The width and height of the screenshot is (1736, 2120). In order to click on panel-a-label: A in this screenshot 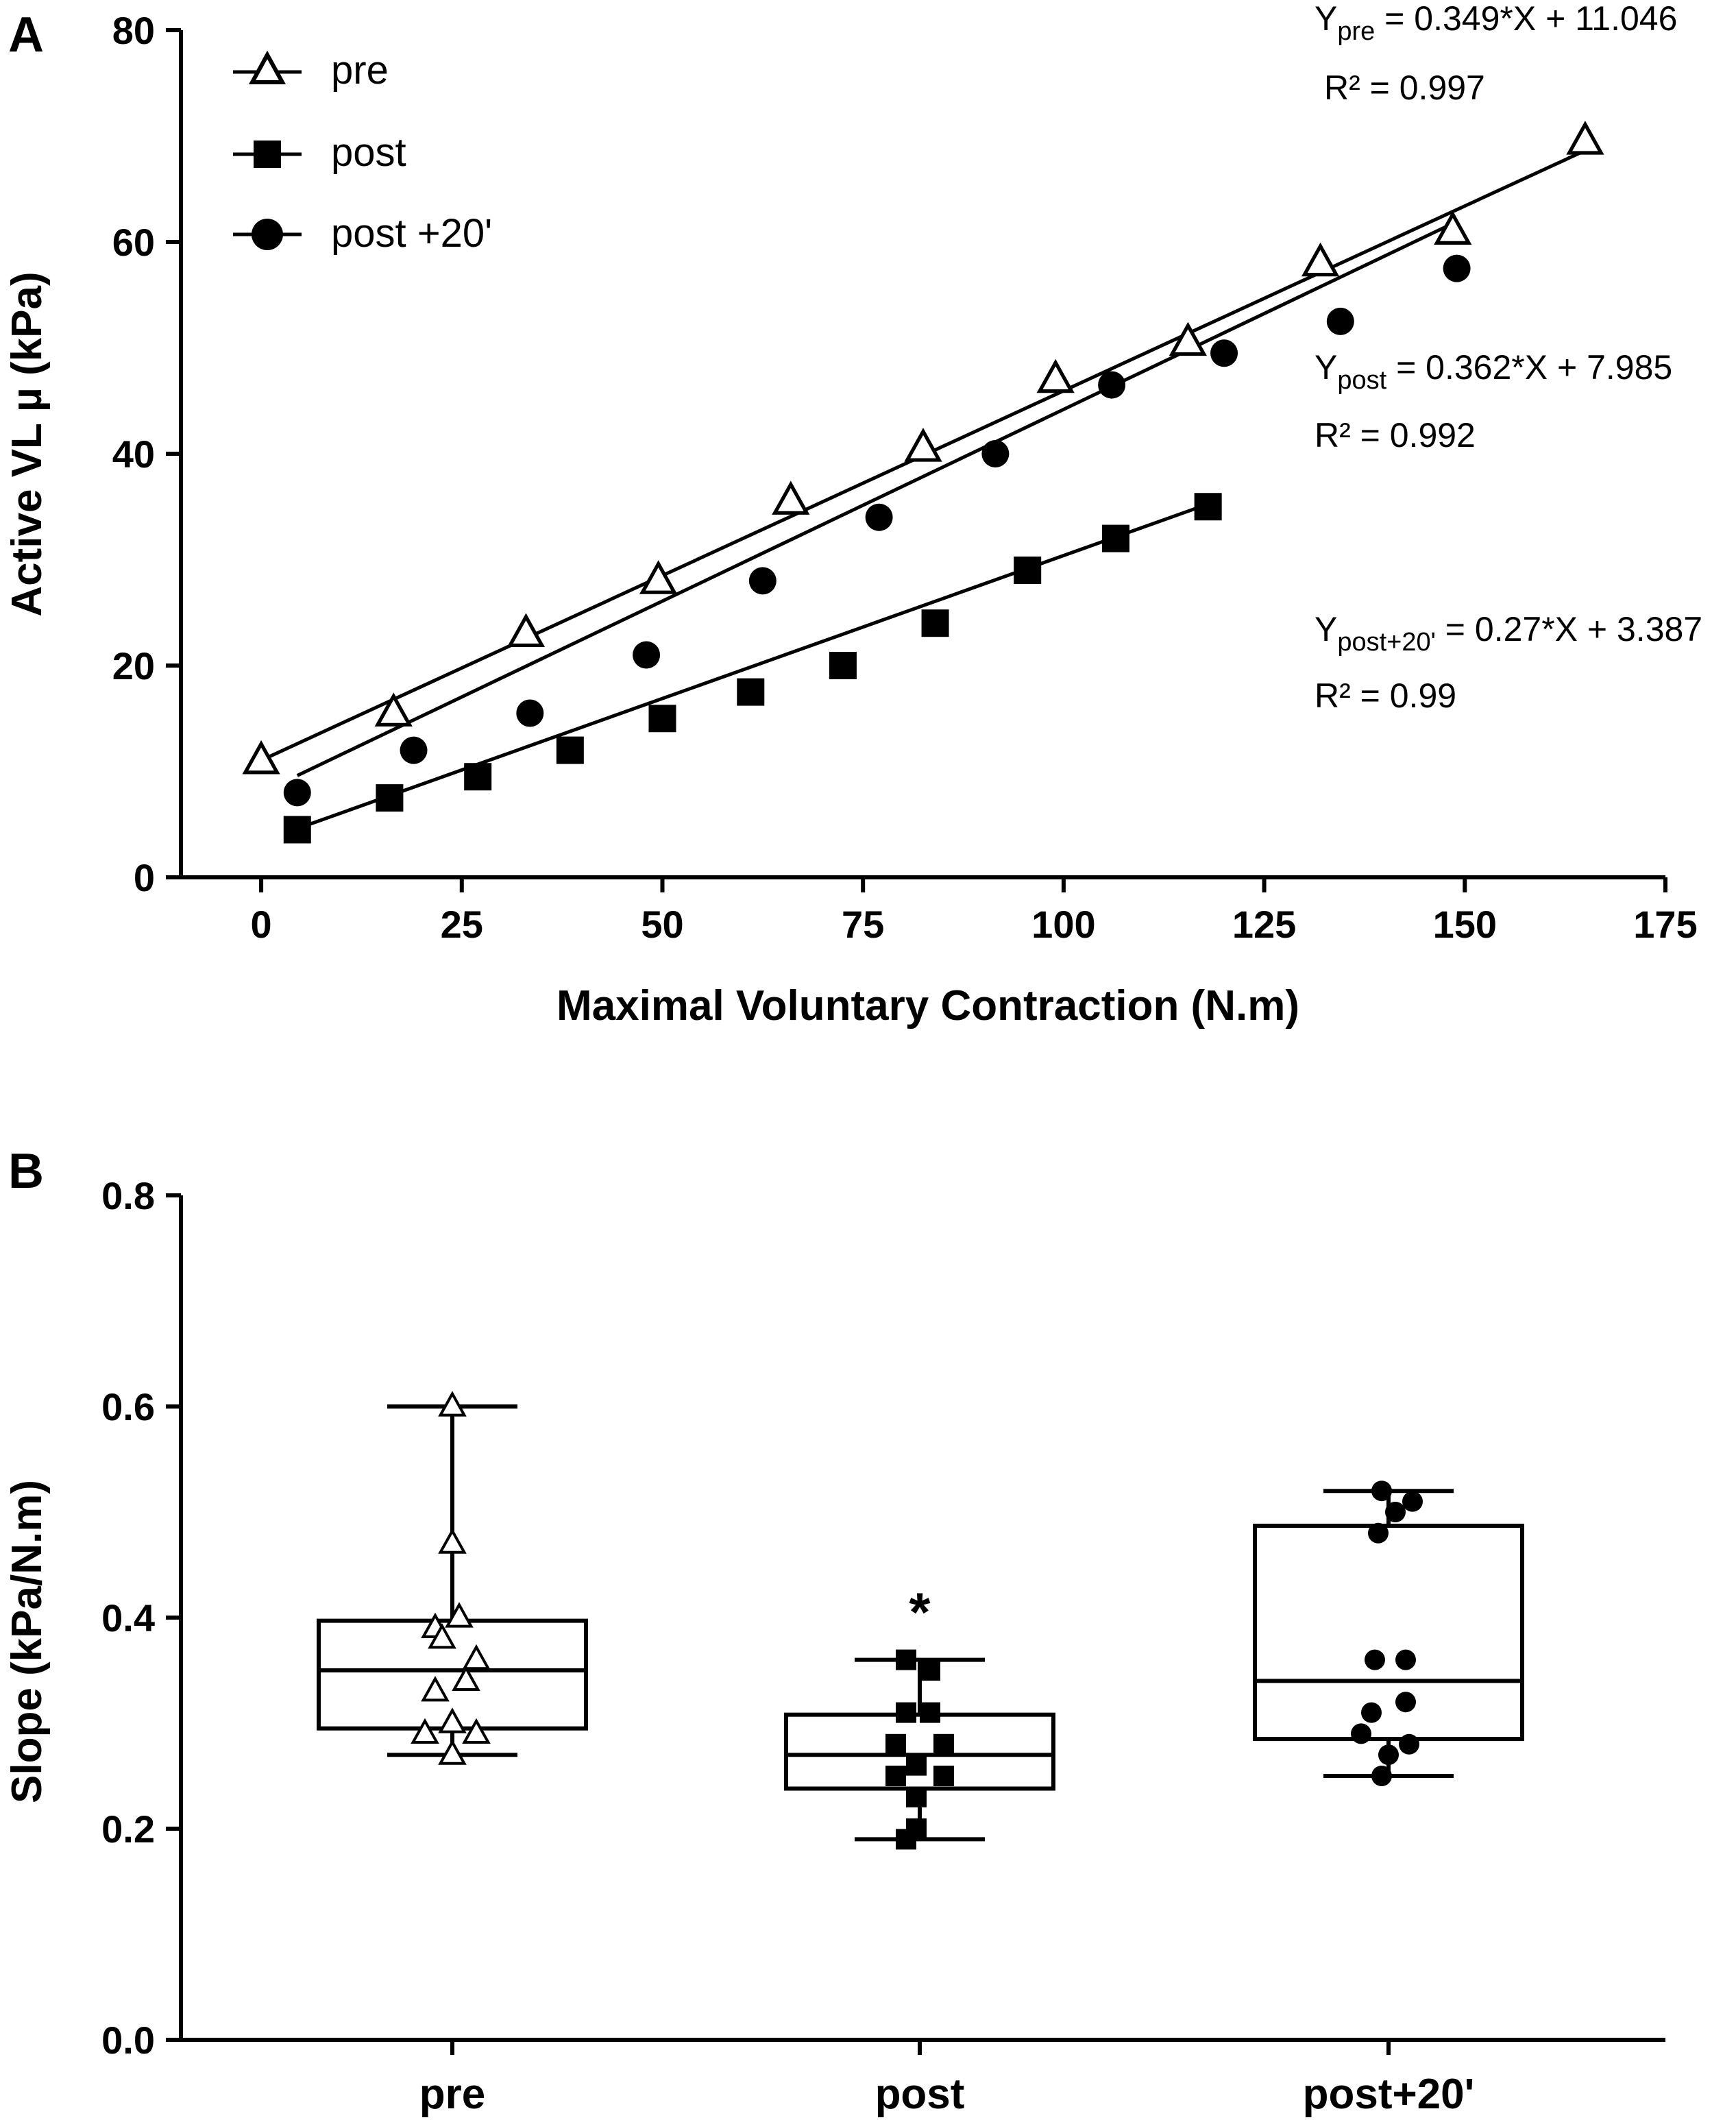, I will do `click(26, 35)`.